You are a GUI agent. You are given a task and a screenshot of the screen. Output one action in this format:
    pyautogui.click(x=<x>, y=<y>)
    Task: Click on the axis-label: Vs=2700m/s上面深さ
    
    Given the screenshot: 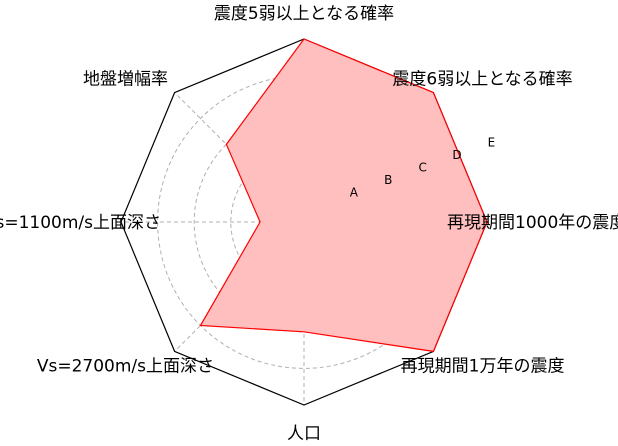 What is the action you would take?
    pyautogui.click(x=125, y=367)
    